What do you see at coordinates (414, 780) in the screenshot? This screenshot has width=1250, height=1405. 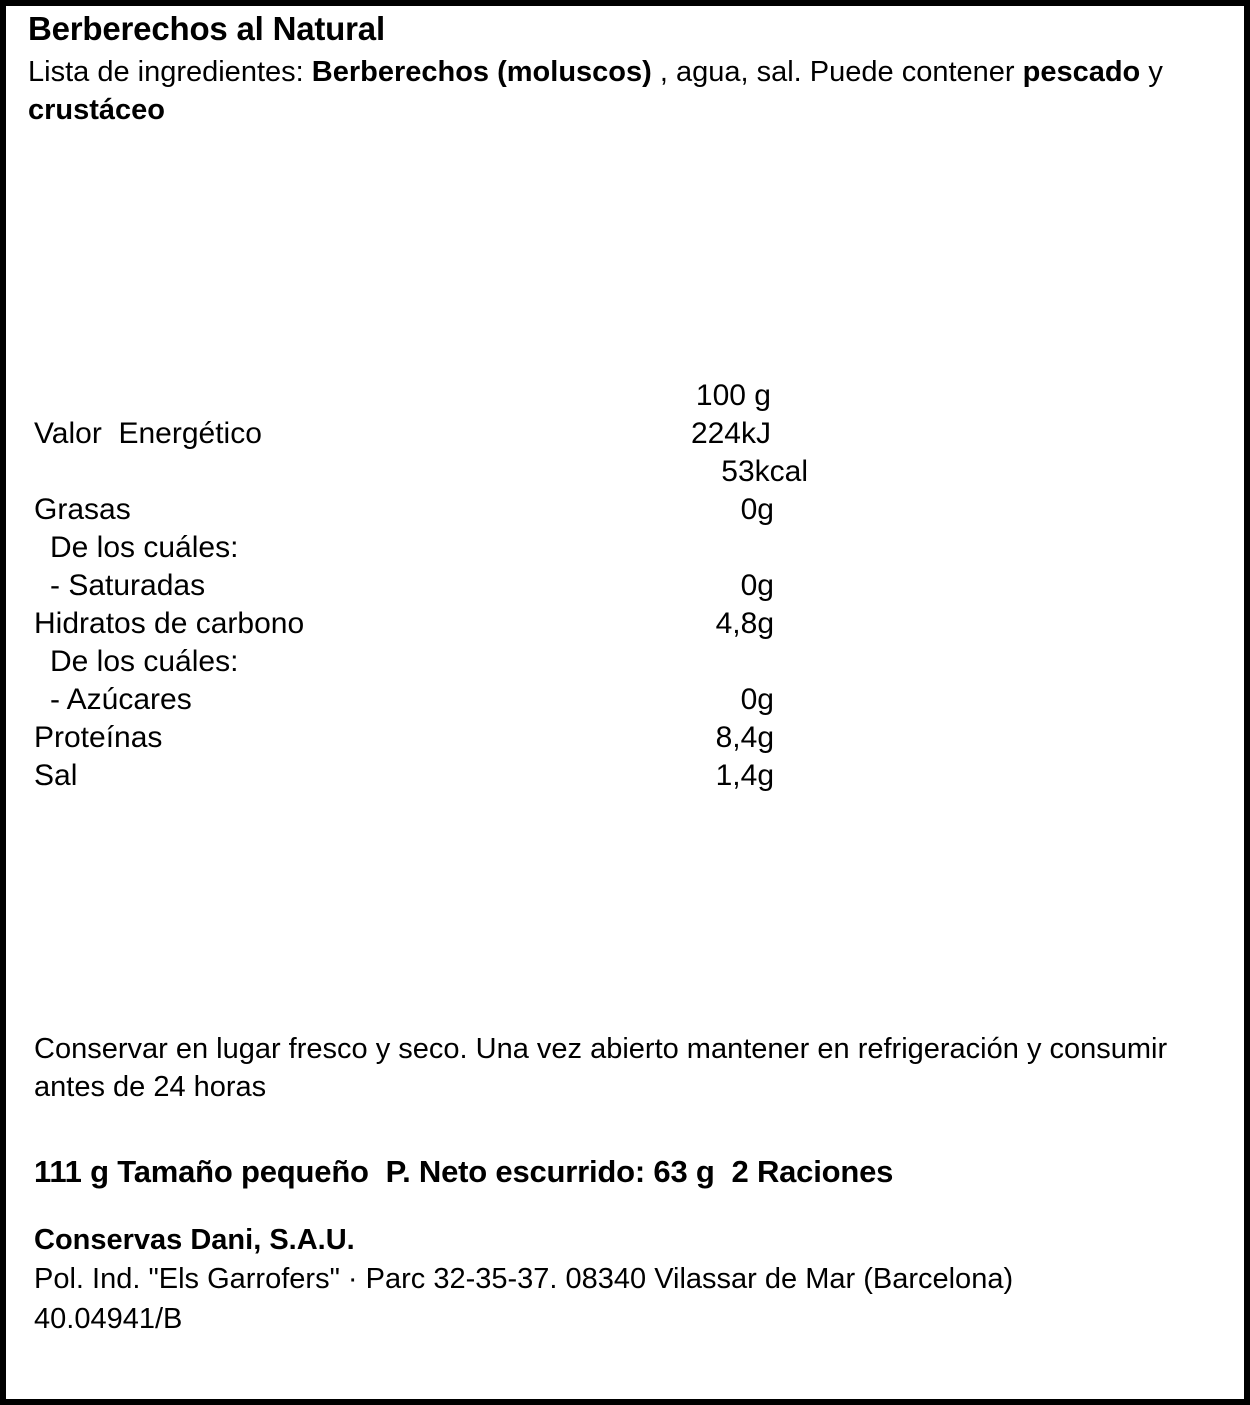 I see `table-row-salt: Sal 1,4g` at bounding box center [414, 780].